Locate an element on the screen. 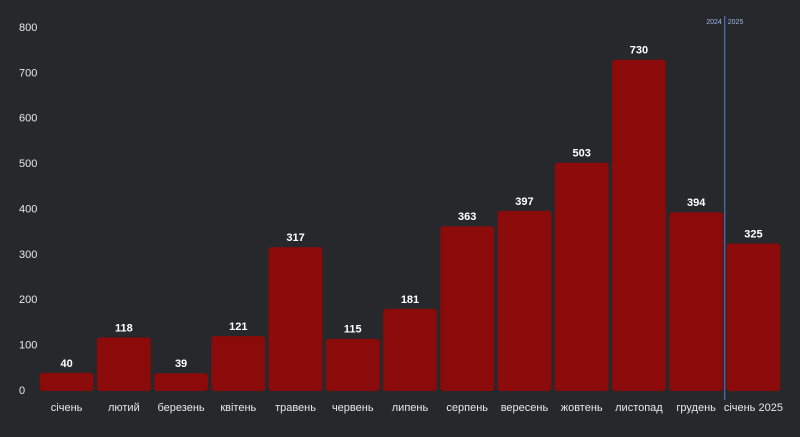  value-label: 730 is located at coordinates (639, 51).